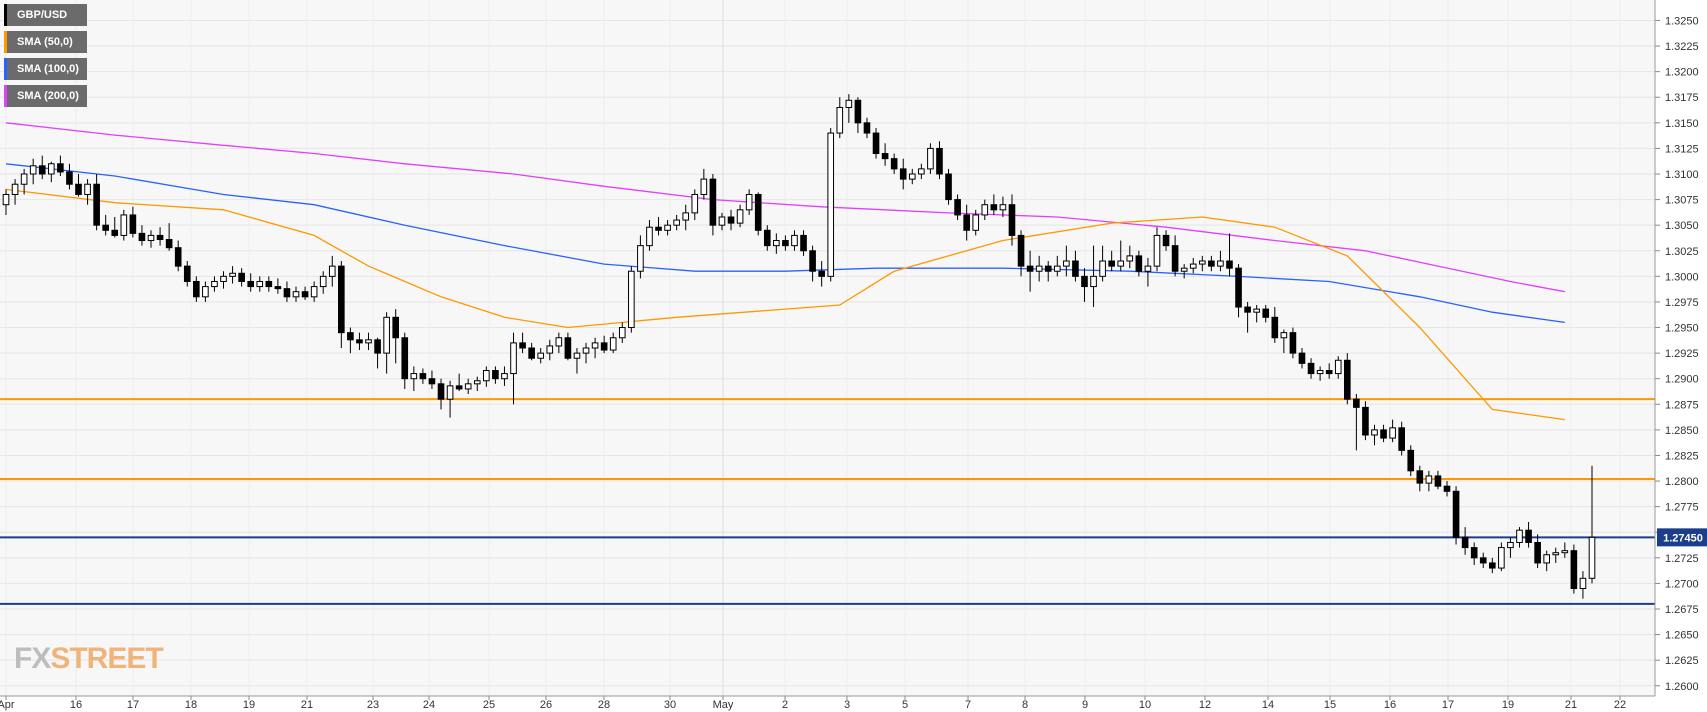 The width and height of the screenshot is (1707, 712). I want to click on y-tick-label: 1.3150, so click(1682, 124).